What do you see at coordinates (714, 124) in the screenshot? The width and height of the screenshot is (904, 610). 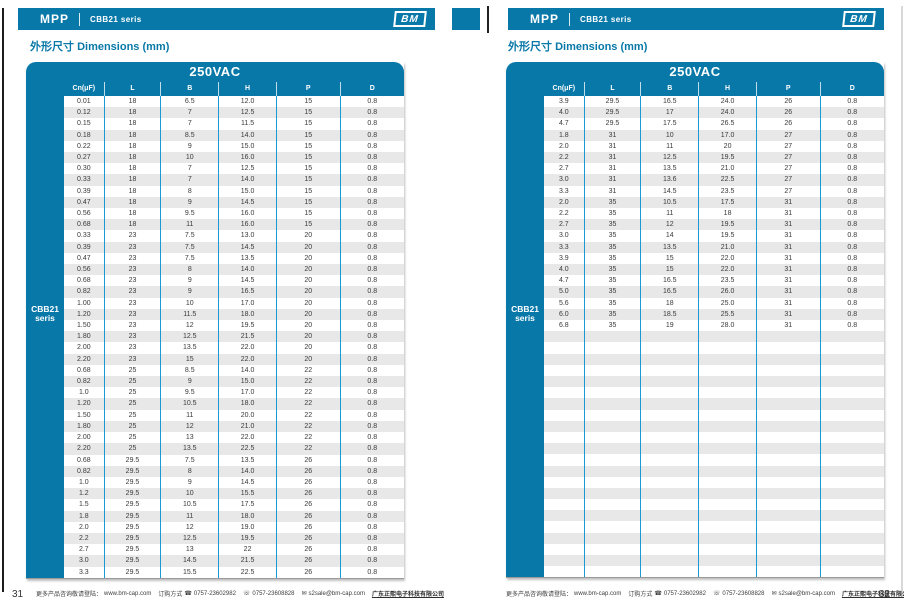 I see `table-row: 4.7 29.5 17.5 26.5 26 0.8` at bounding box center [714, 124].